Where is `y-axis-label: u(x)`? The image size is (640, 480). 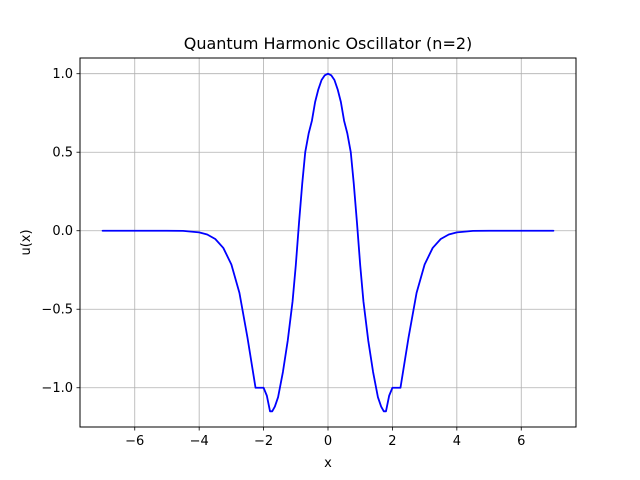 y-axis-label: u(x) is located at coordinates (26, 242).